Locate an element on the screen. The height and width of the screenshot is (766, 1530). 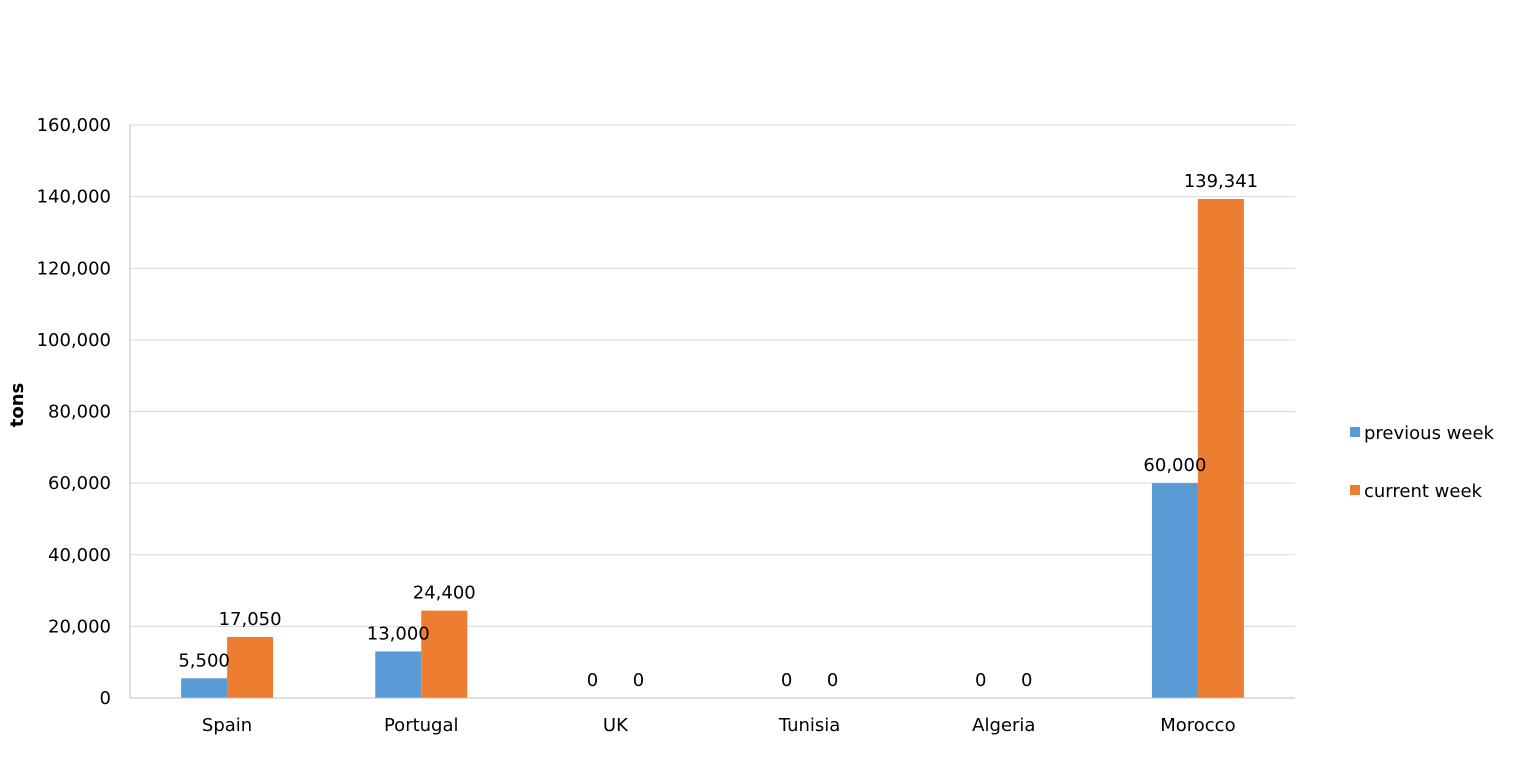
data-label: 13,000 is located at coordinates (398, 633).